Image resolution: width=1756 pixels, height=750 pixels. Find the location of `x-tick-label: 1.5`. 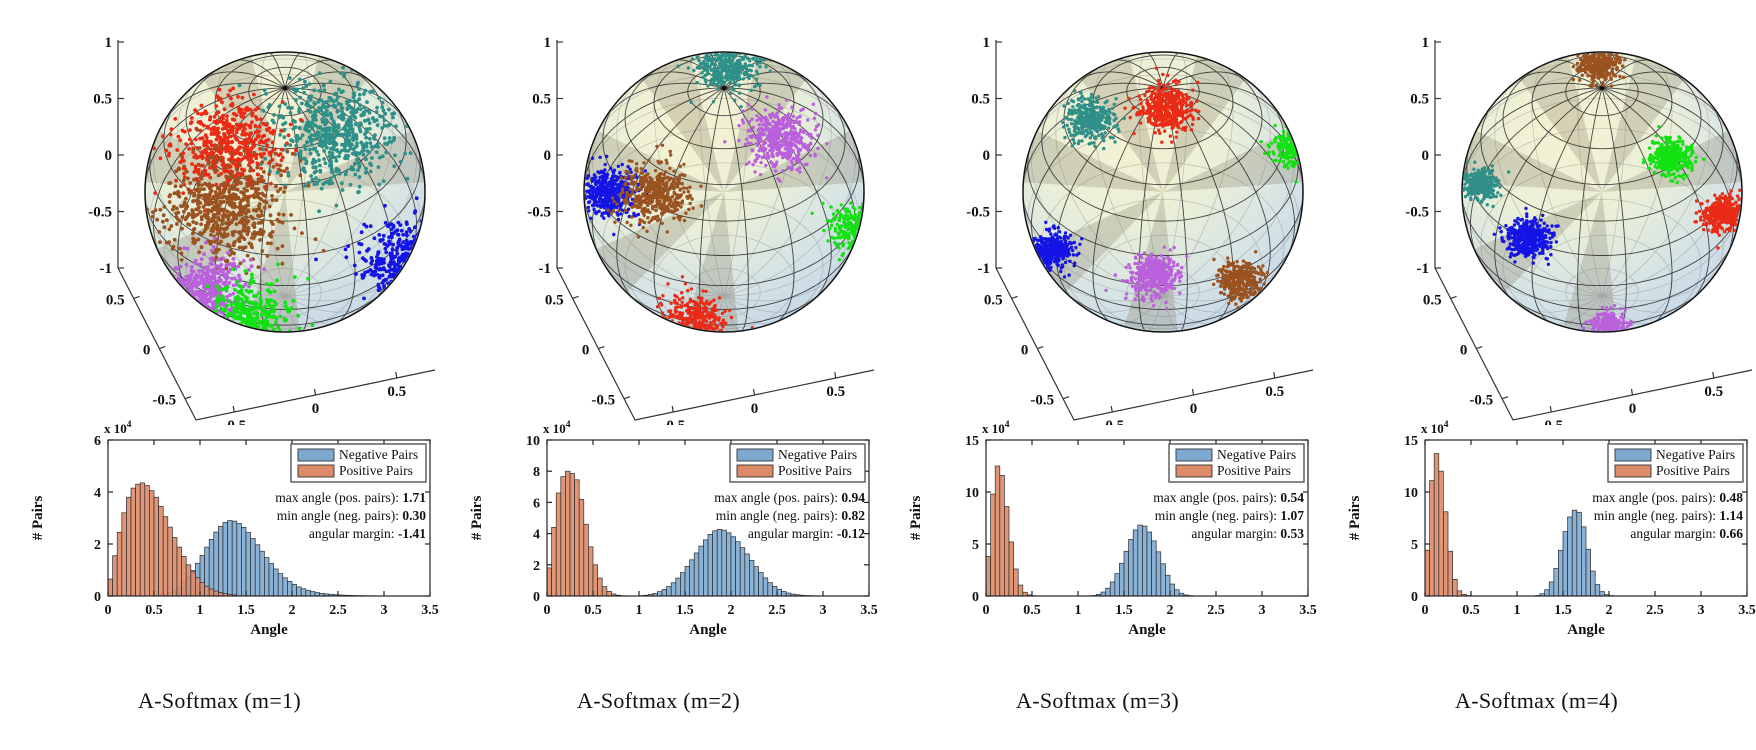

x-tick-label: 1.5 is located at coordinates (1563, 610).